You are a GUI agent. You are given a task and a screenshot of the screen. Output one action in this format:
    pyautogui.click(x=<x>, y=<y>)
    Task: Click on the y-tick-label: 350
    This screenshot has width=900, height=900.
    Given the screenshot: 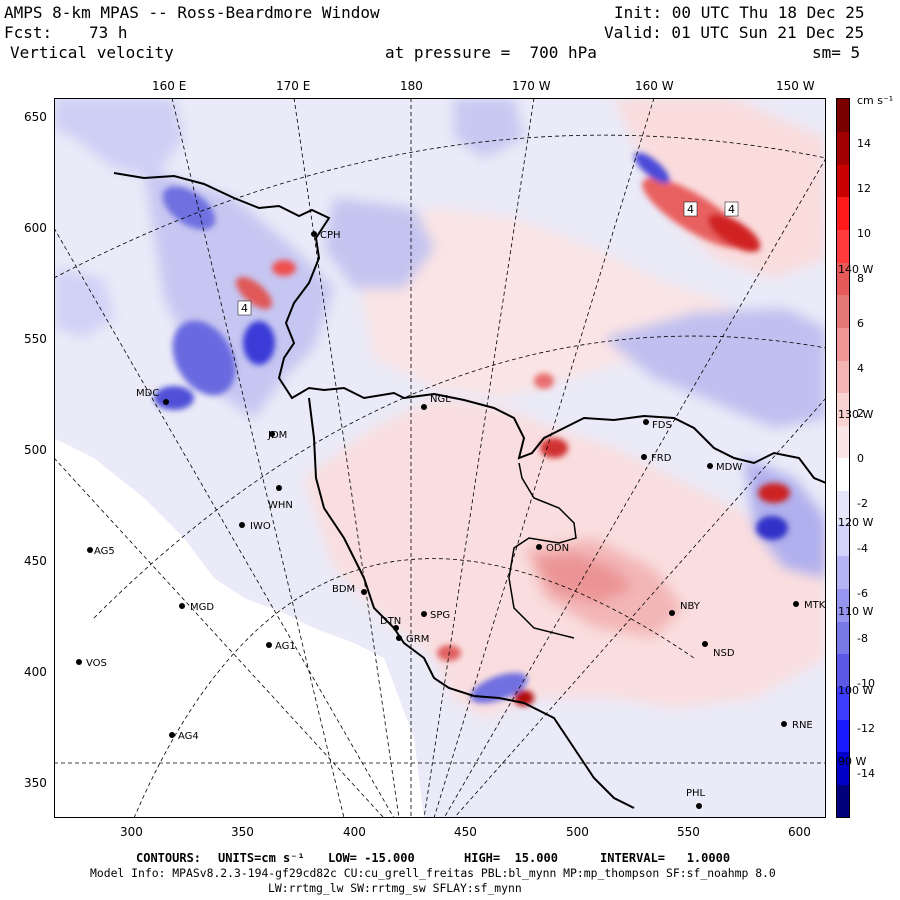 What is the action you would take?
    pyautogui.click(x=35, y=783)
    